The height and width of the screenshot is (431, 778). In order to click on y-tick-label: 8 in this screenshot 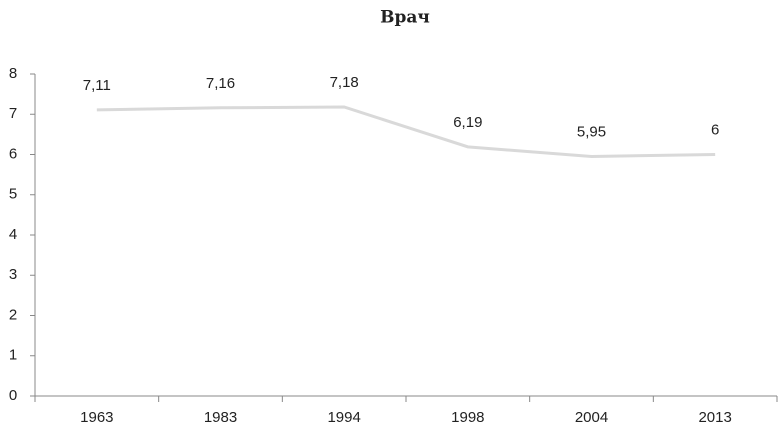, I will do `click(13, 73)`.